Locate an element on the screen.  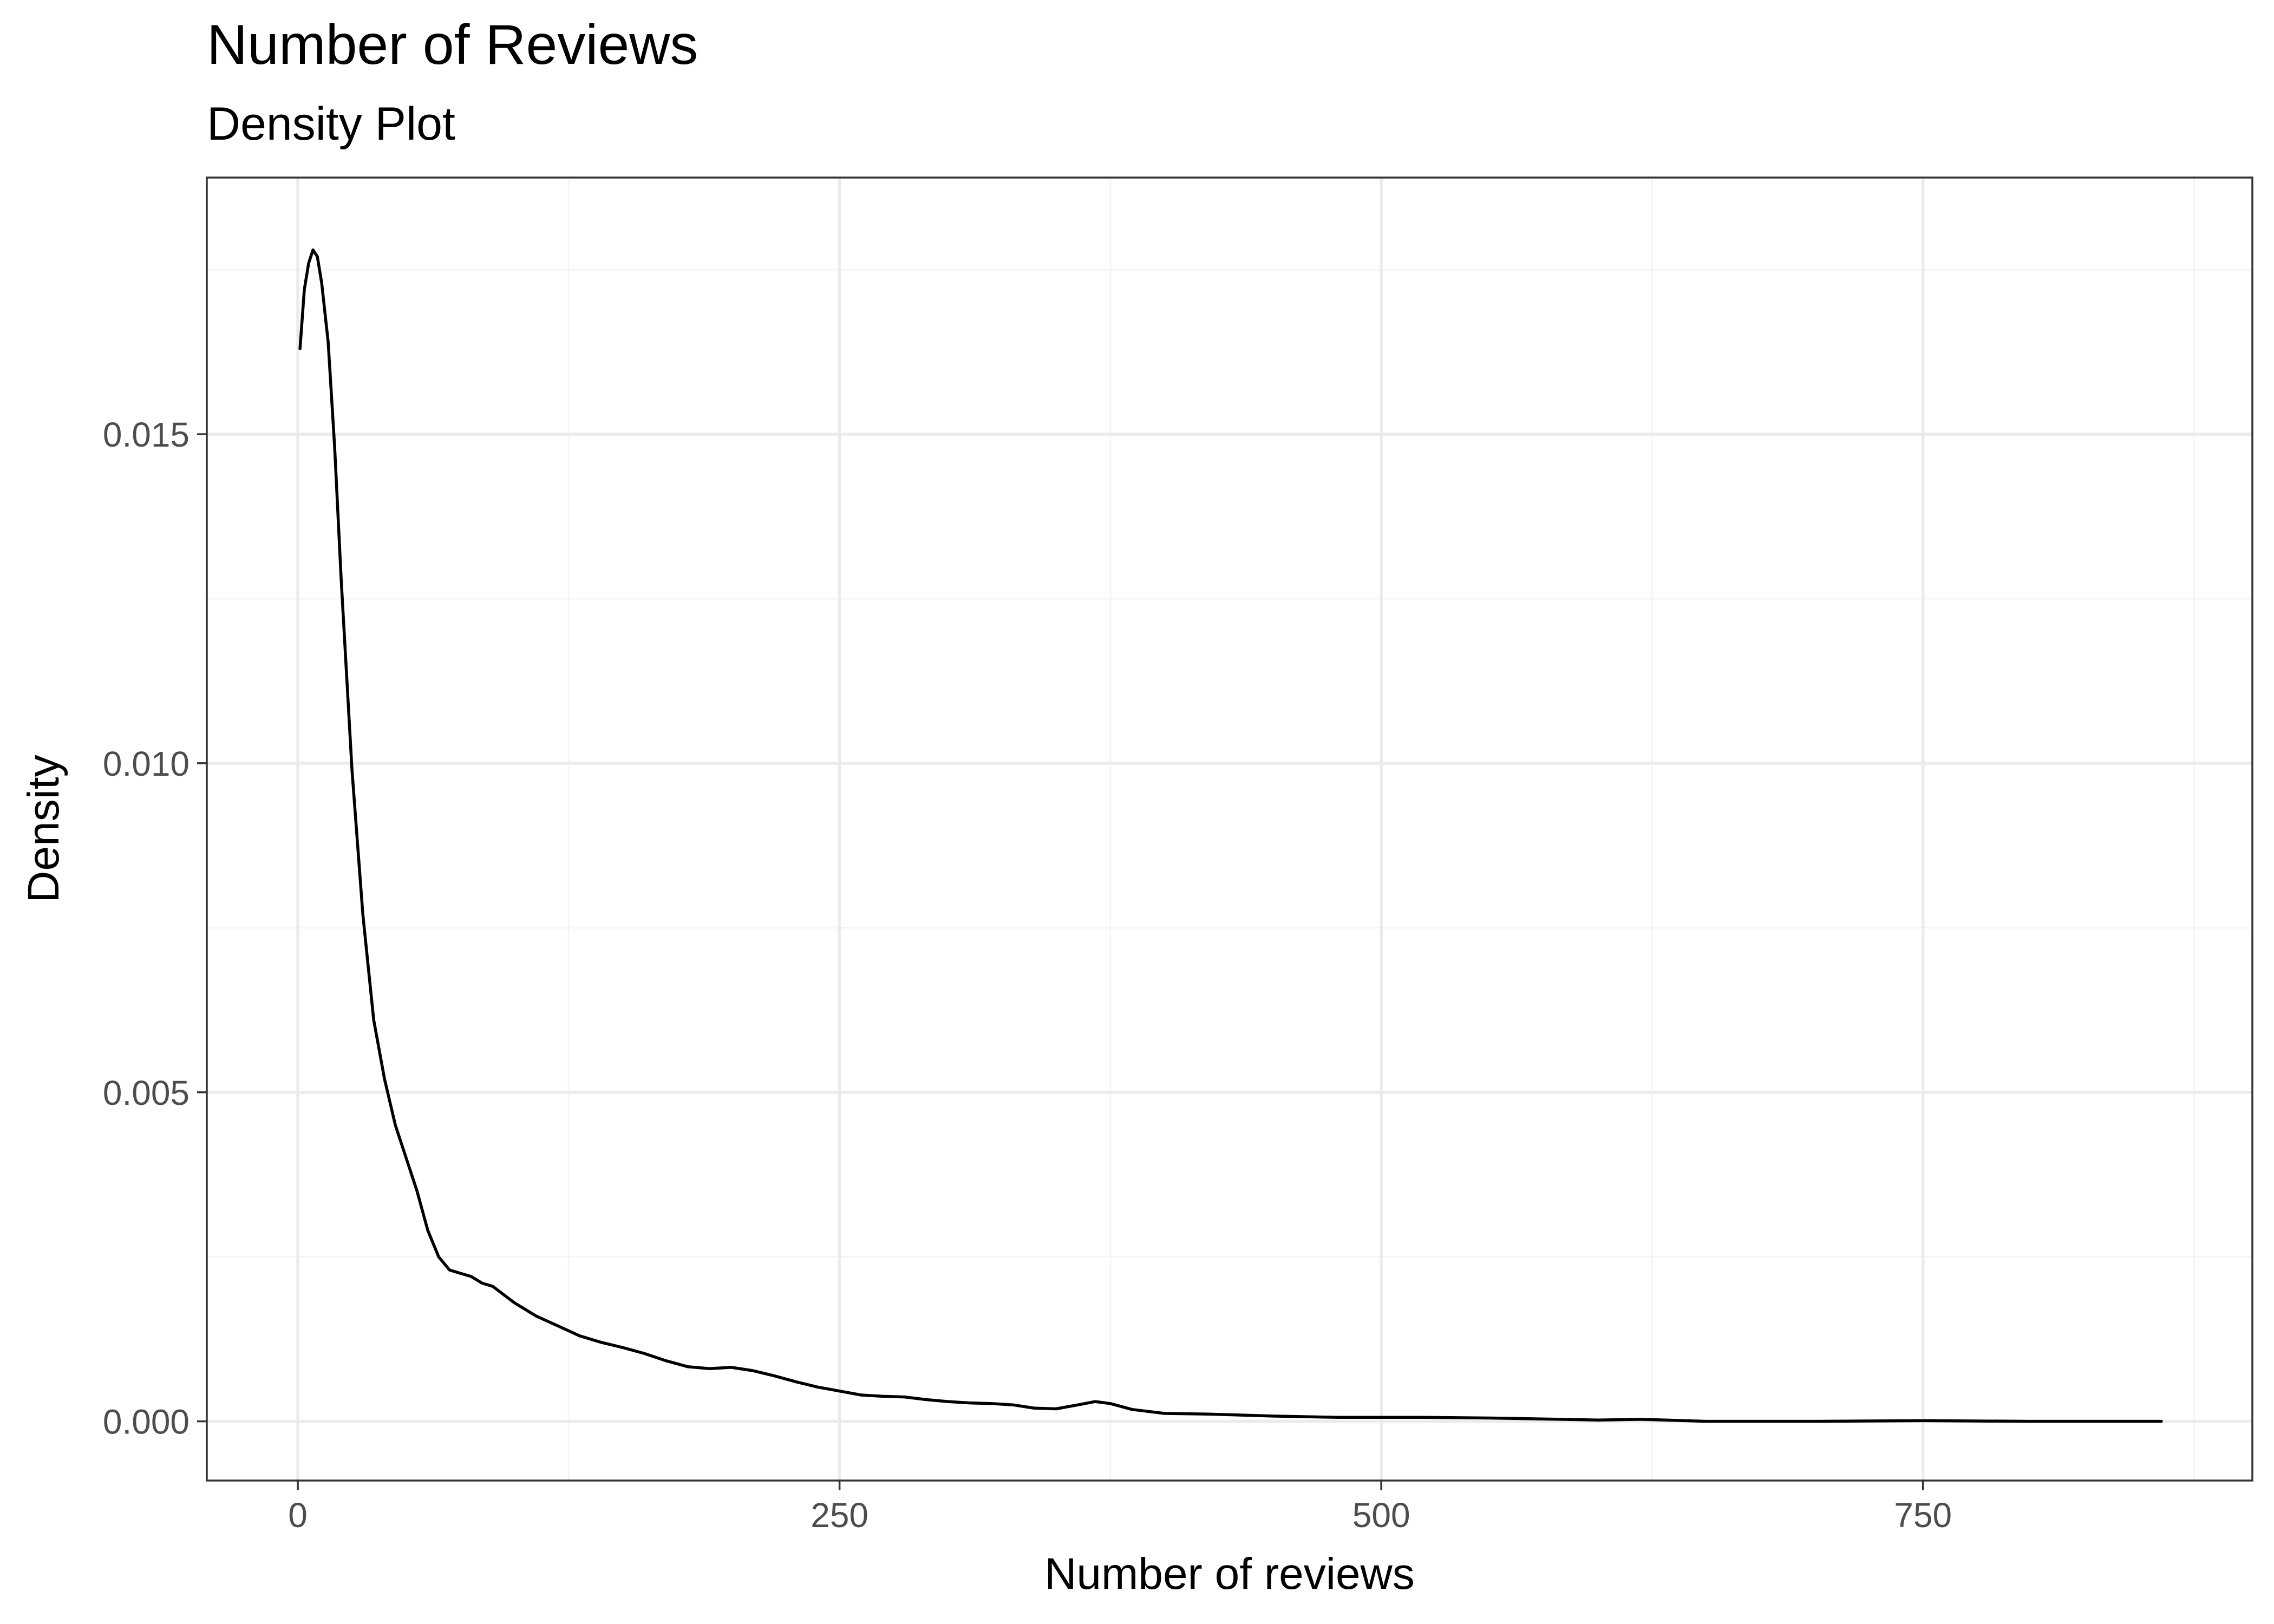
x-axis: 0 250 500 750 Number of reviews is located at coordinates (1120, 1540).